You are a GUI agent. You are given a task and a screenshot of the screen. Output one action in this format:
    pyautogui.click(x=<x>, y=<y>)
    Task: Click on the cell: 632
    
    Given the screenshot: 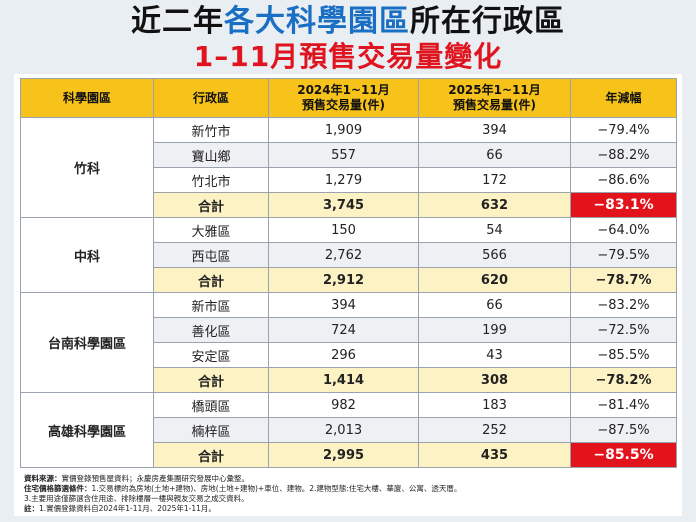 What is the action you would take?
    pyautogui.click(x=494, y=205)
    